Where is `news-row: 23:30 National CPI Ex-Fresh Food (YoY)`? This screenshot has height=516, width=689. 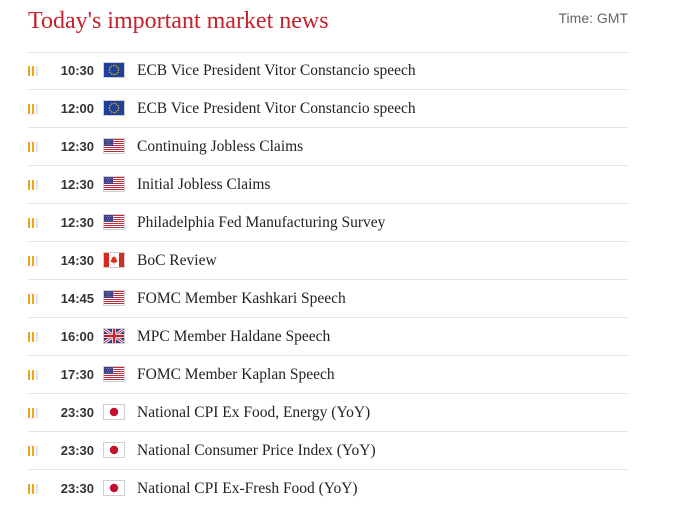 news-row: 23:30 National CPI Ex-Fresh Food (YoY) is located at coordinates (328, 488).